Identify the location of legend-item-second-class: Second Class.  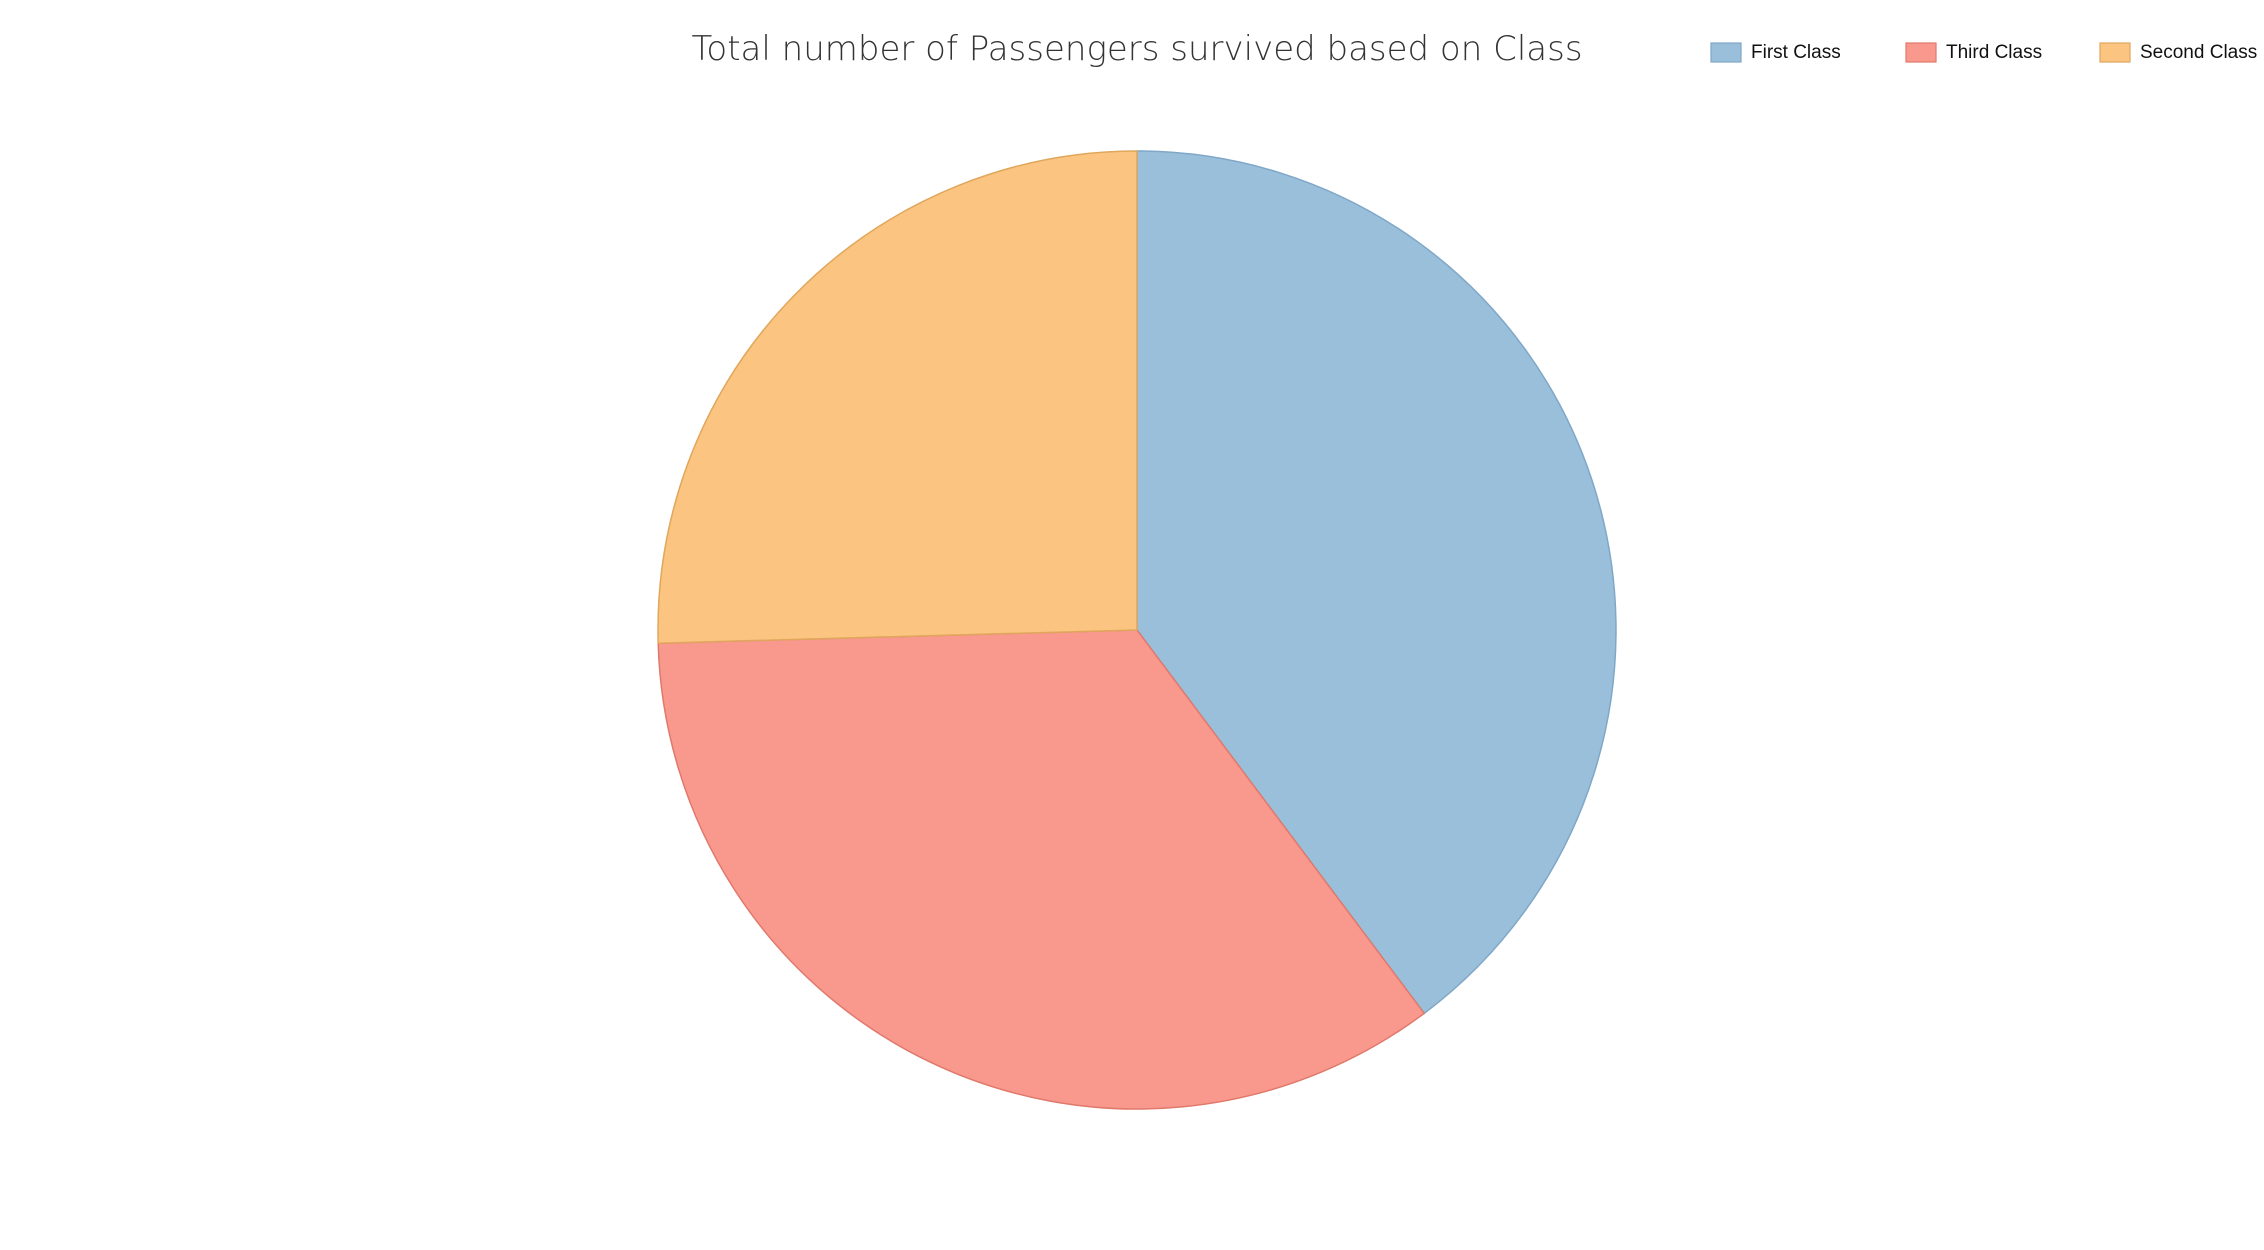
(2178, 52).